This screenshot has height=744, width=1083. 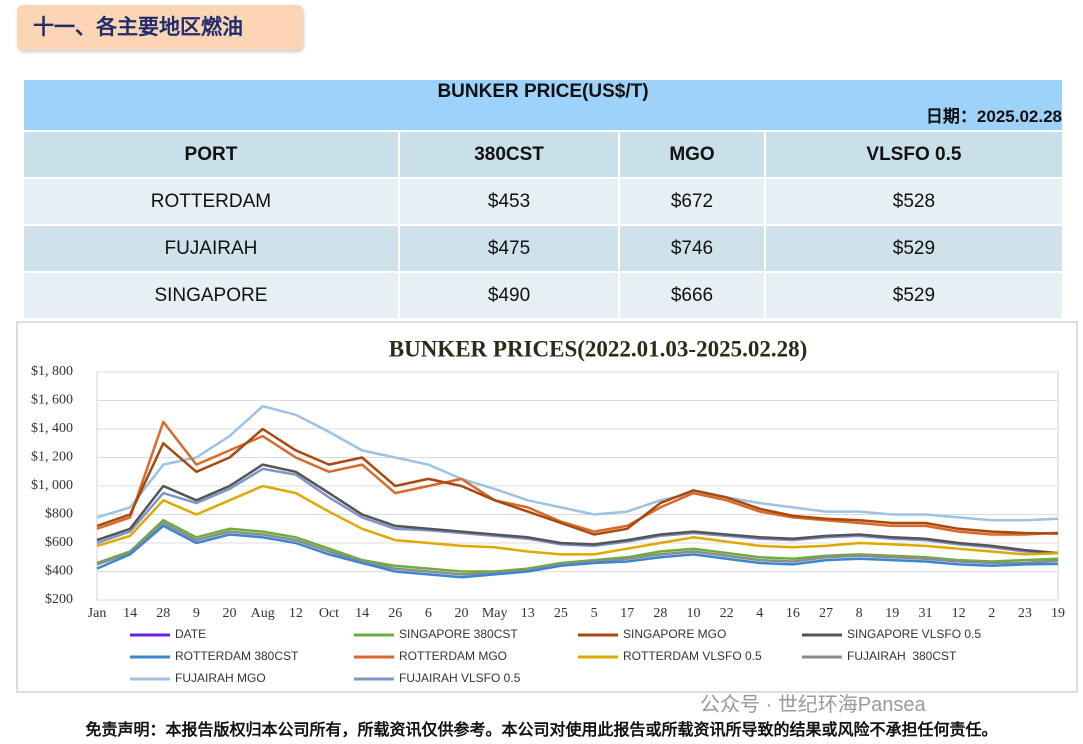 I want to click on table-row: FUJAIRAH $475 $746 $529, so click(x=543, y=248).